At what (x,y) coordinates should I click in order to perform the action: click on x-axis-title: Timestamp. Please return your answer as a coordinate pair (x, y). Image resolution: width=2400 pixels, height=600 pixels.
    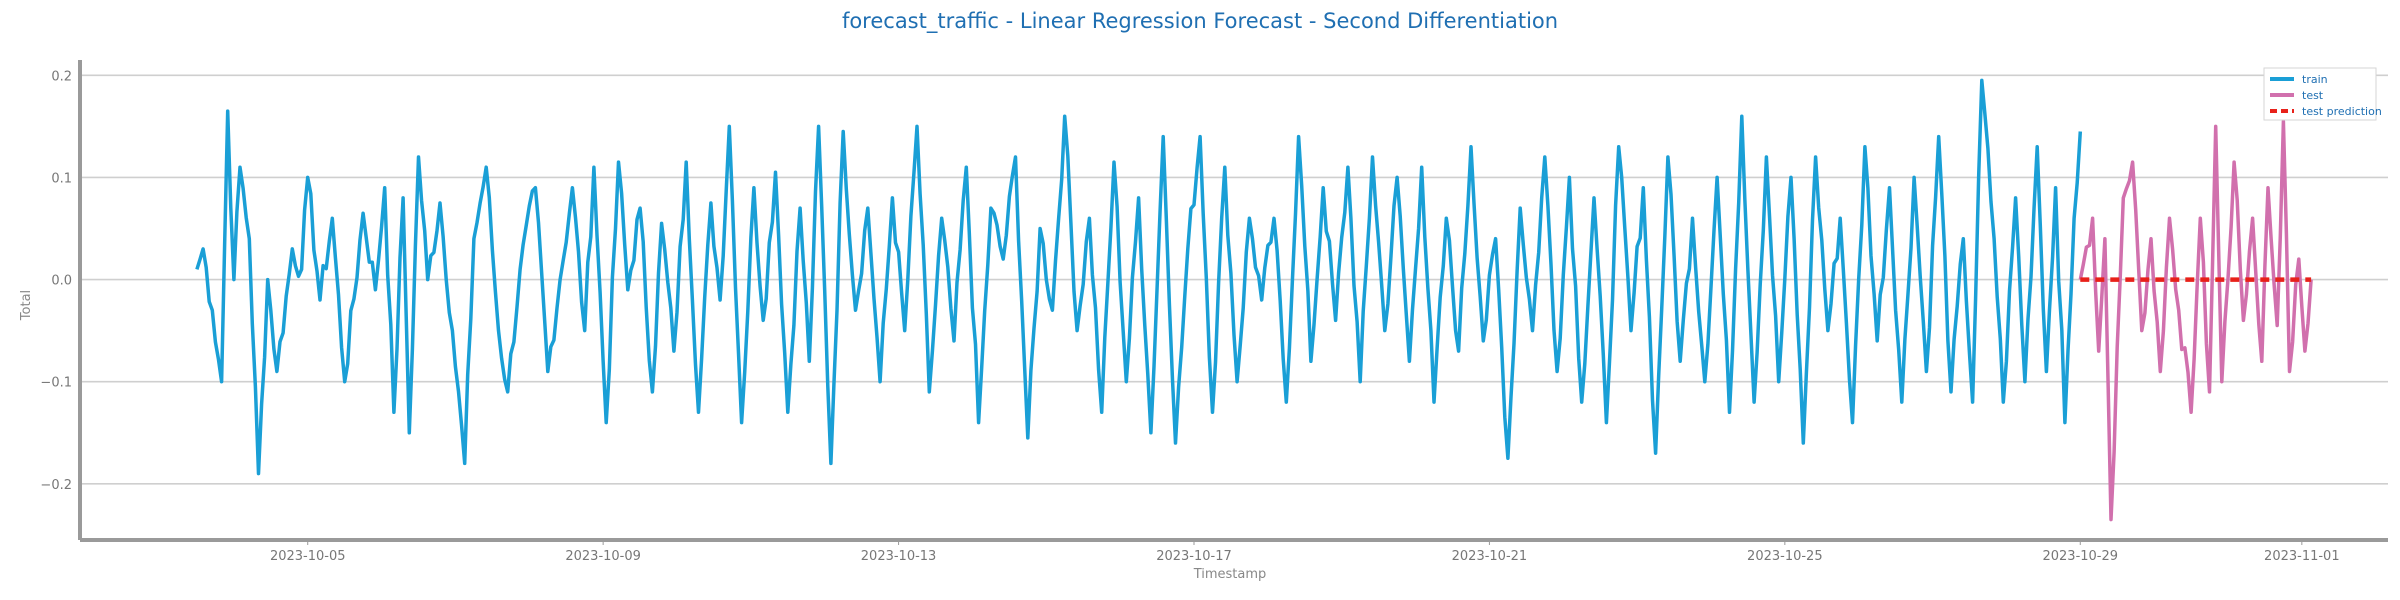
    Looking at the image, I should click on (1230, 574).